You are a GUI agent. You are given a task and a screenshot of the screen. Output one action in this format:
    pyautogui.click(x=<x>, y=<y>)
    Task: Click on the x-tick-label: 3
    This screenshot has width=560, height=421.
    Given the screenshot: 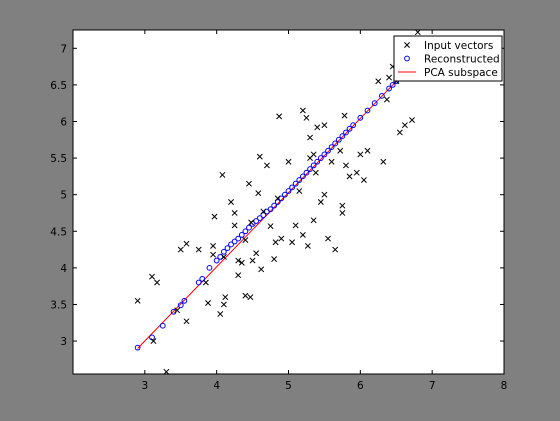 What is the action you would take?
    pyautogui.click(x=144, y=386)
    